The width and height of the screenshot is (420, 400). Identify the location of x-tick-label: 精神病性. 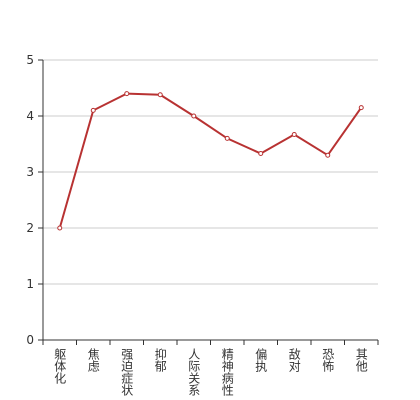
(227, 372).